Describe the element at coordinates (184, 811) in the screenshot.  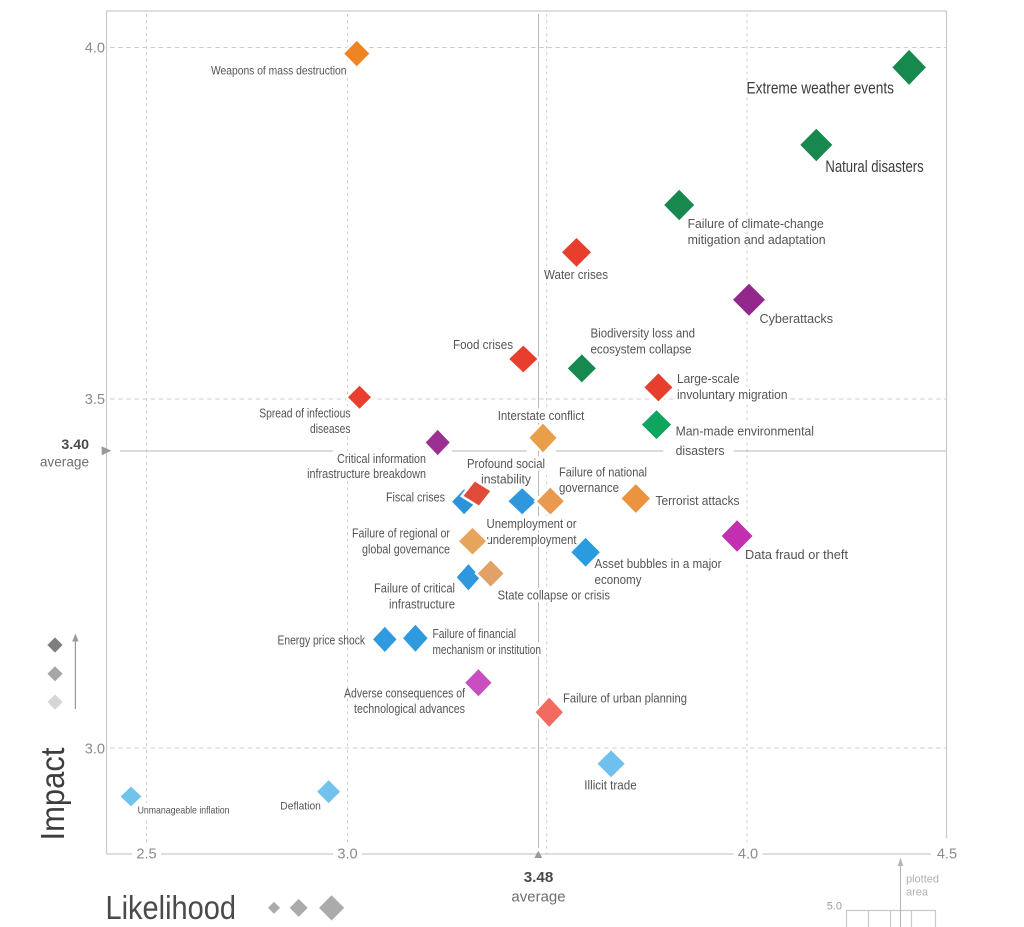
I see `svg-text: Unmanageable inflation` at that location.